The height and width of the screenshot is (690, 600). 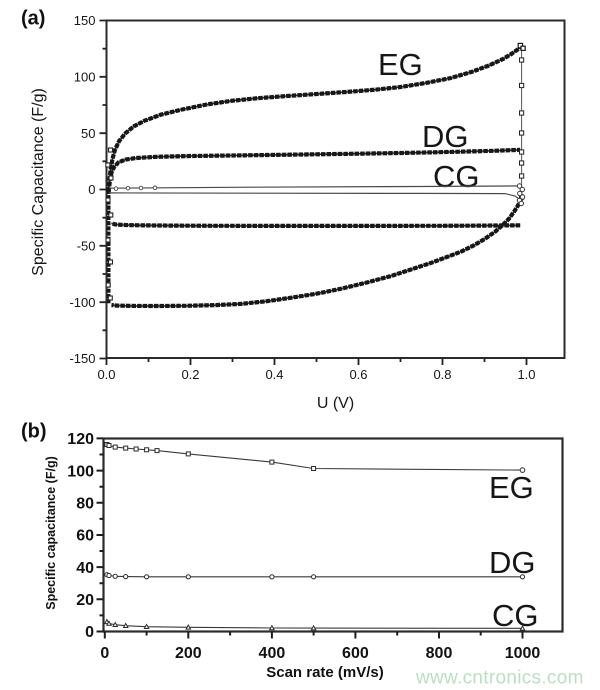 What do you see at coordinates (85, 504) in the screenshot?
I see `svg-text: 80` at bounding box center [85, 504].